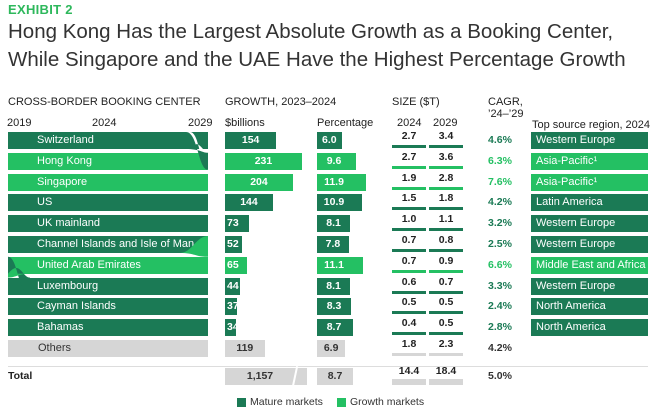 This screenshot has width=658, height=418. What do you see at coordinates (60, 327) in the screenshot?
I see `center-label: Bahamas` at bounding box center [60, 327].